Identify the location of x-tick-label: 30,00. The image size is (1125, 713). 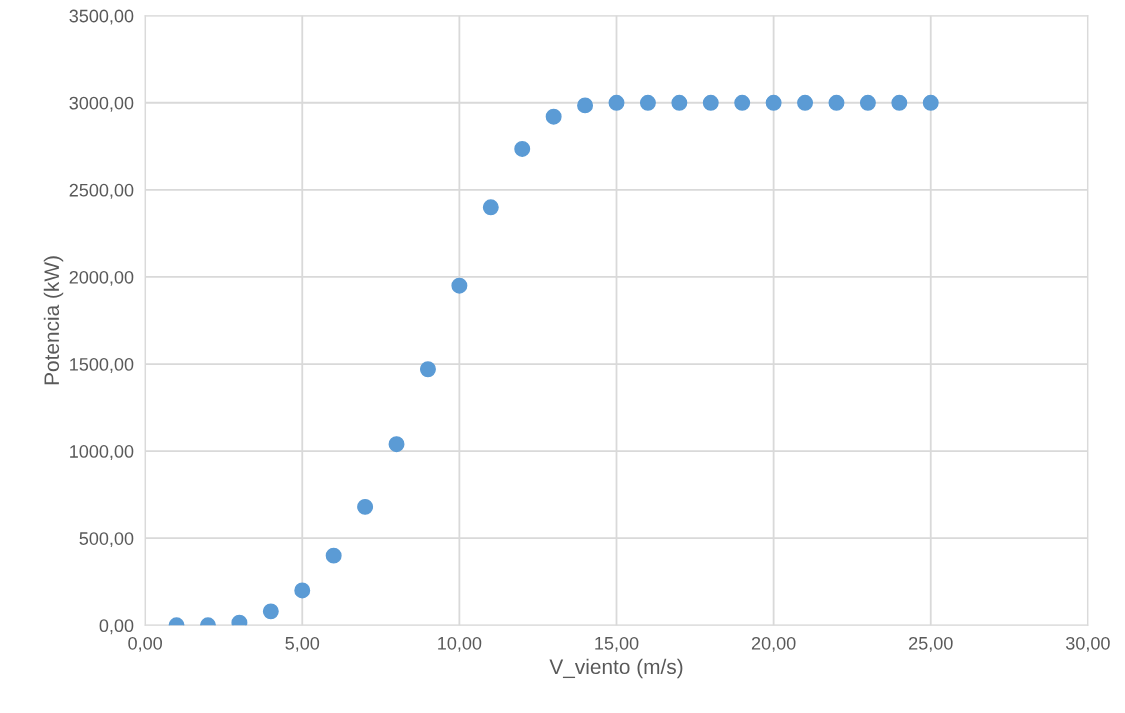
(1087, 644).